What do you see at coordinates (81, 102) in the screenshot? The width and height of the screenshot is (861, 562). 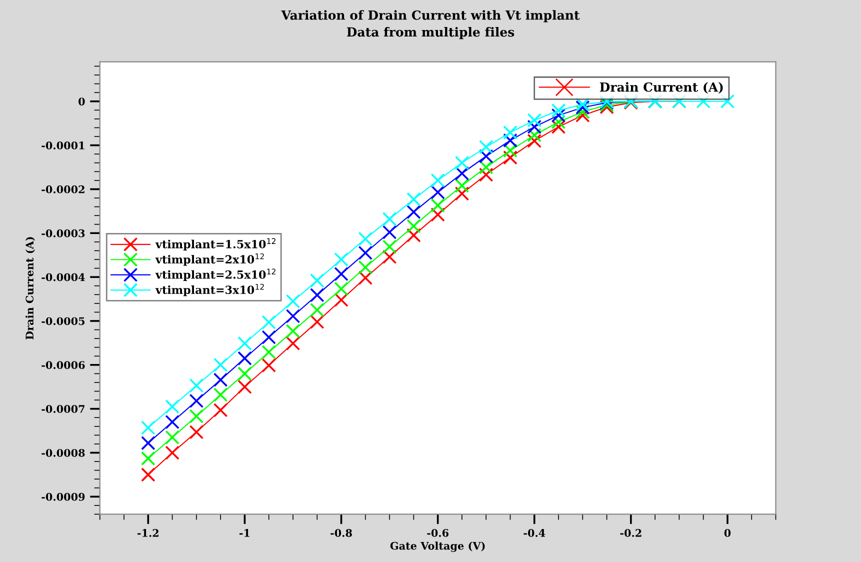 I see `y-tick-label: 0` at bounding box center [81, 102].